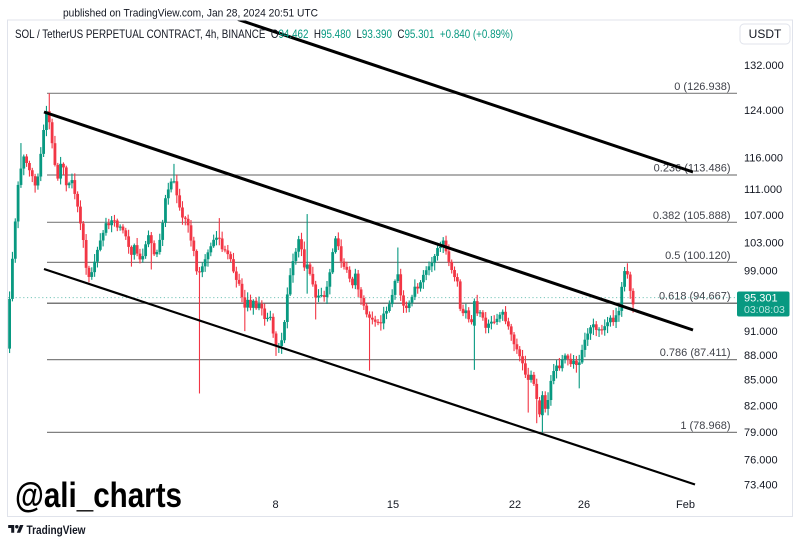  What do you see at coordinates (761, 406) in the screenshot?
I see `svg-text: 82.000` at bounding box center [761, 406].